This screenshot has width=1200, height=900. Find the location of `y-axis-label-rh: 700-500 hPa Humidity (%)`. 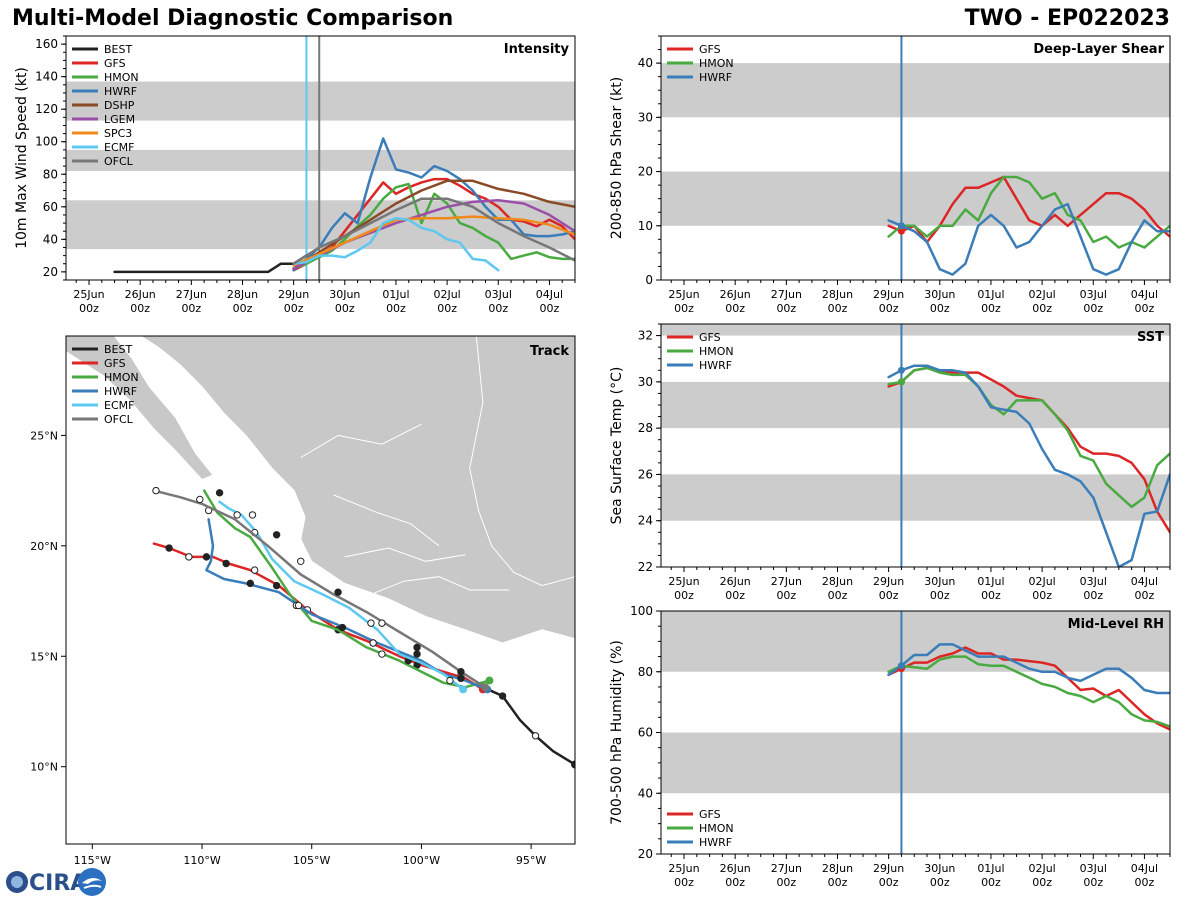

y-axis-label-rh: 700-500 hPa Humidity (%) is located at coordinates (617, 732).